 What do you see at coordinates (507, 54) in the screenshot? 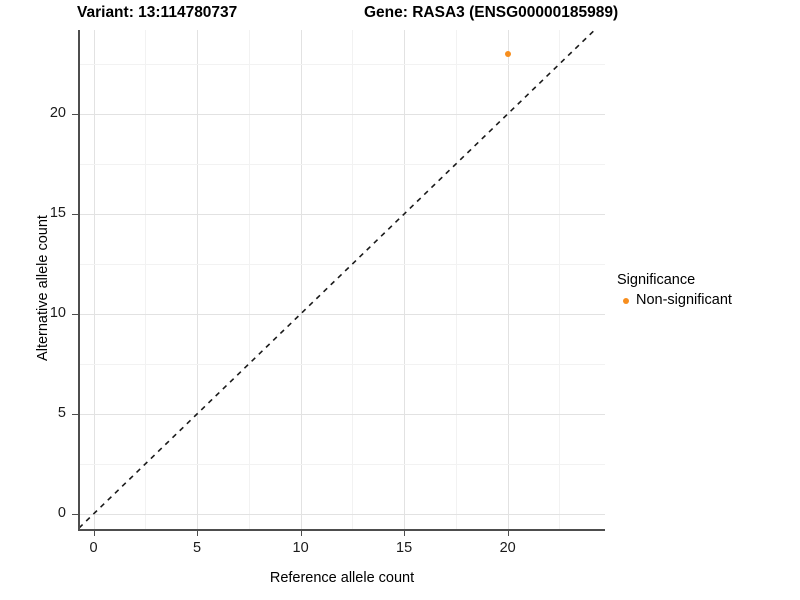
I see `data-point` at bounding box center [507, 54].